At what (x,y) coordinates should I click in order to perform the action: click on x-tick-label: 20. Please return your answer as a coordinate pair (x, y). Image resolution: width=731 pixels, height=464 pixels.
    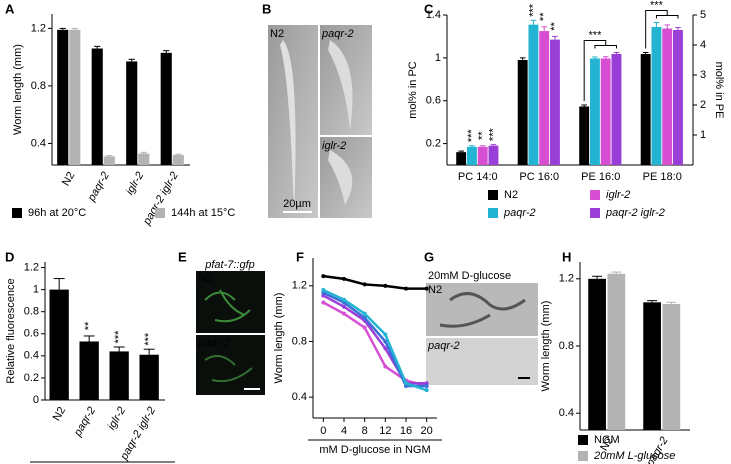
    Looking at the image, I should click on (427, 431).